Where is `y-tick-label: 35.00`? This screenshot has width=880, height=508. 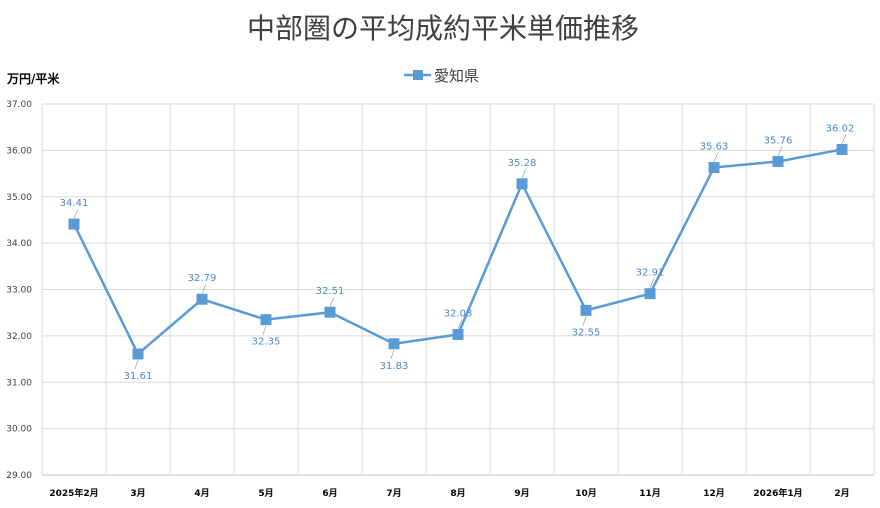 y-tick-label: 35.00 is located at coordinates (19, 198).